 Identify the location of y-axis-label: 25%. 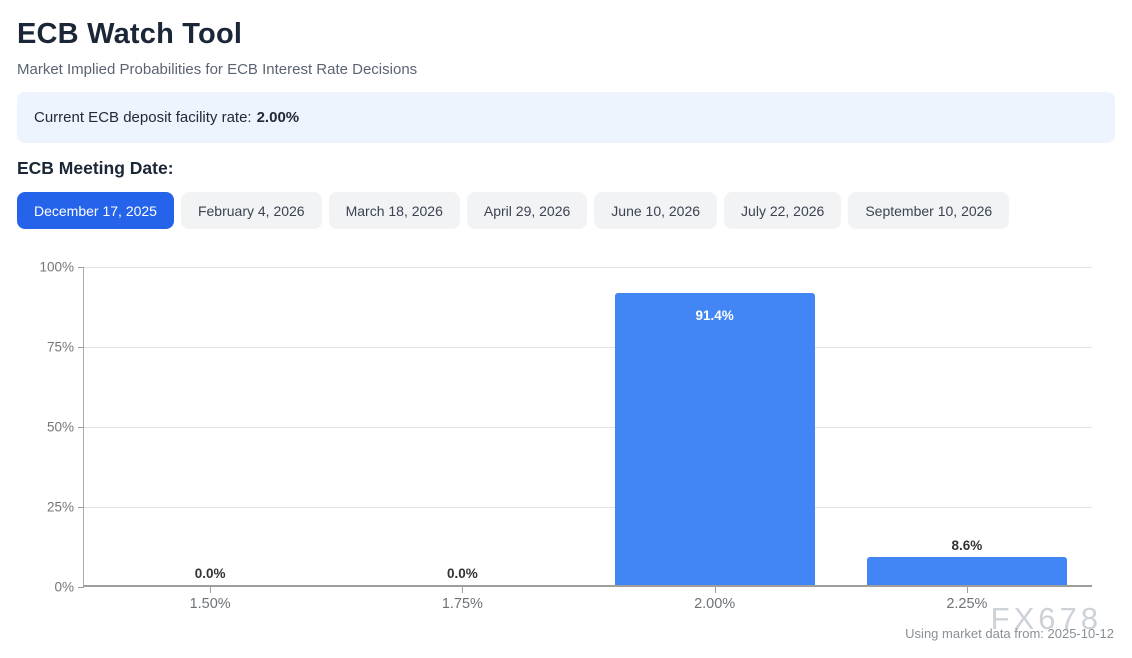
(60, 507).